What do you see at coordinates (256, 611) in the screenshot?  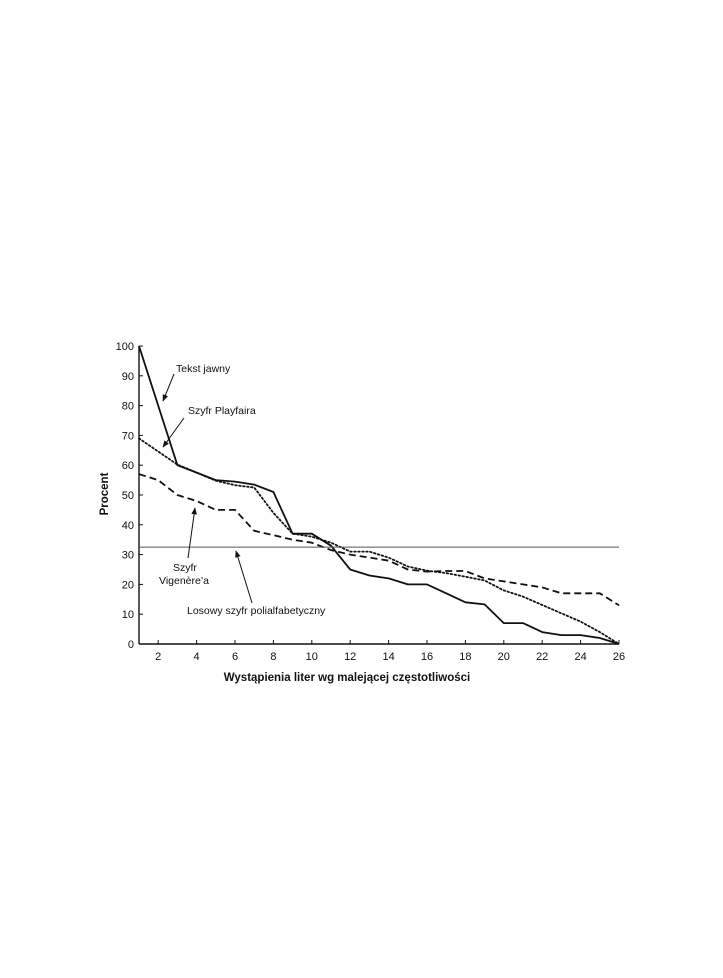 I see `annotation-losowy-szyfr: Losowy szyfr polialfabetyczny` at bounding box center [256, 611].